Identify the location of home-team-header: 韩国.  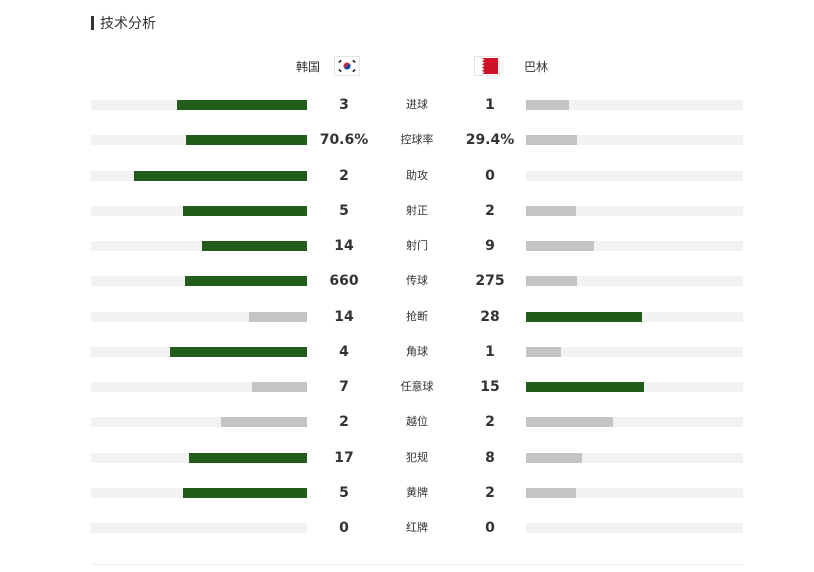
(328, 66).